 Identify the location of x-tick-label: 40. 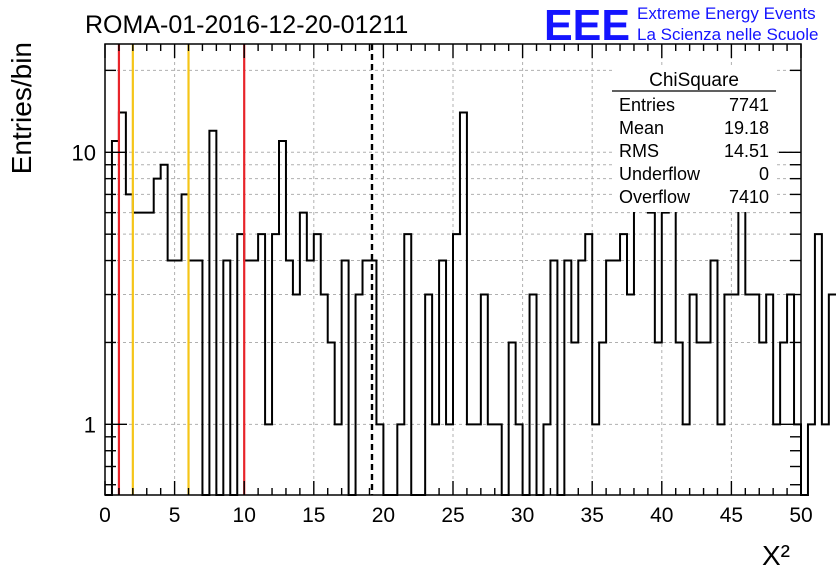
(661, 515).